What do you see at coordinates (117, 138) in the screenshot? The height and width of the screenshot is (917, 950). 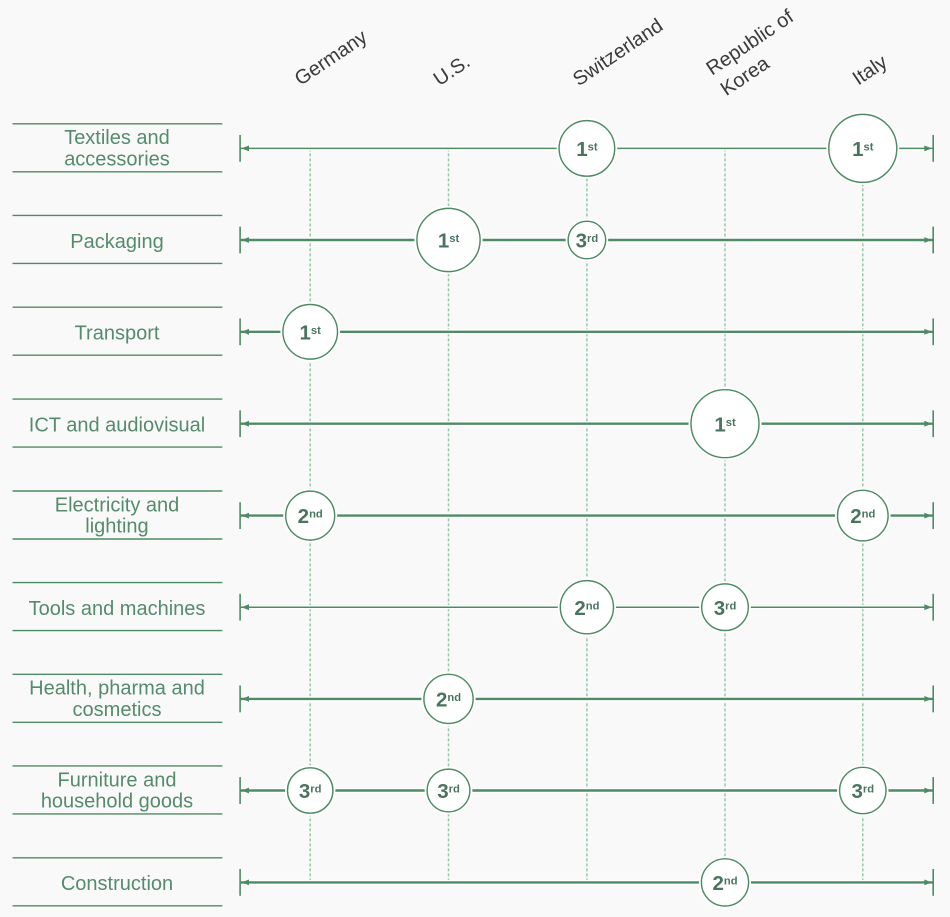 I see `svg-text: Textiles and` at bounding box center [117, 138].